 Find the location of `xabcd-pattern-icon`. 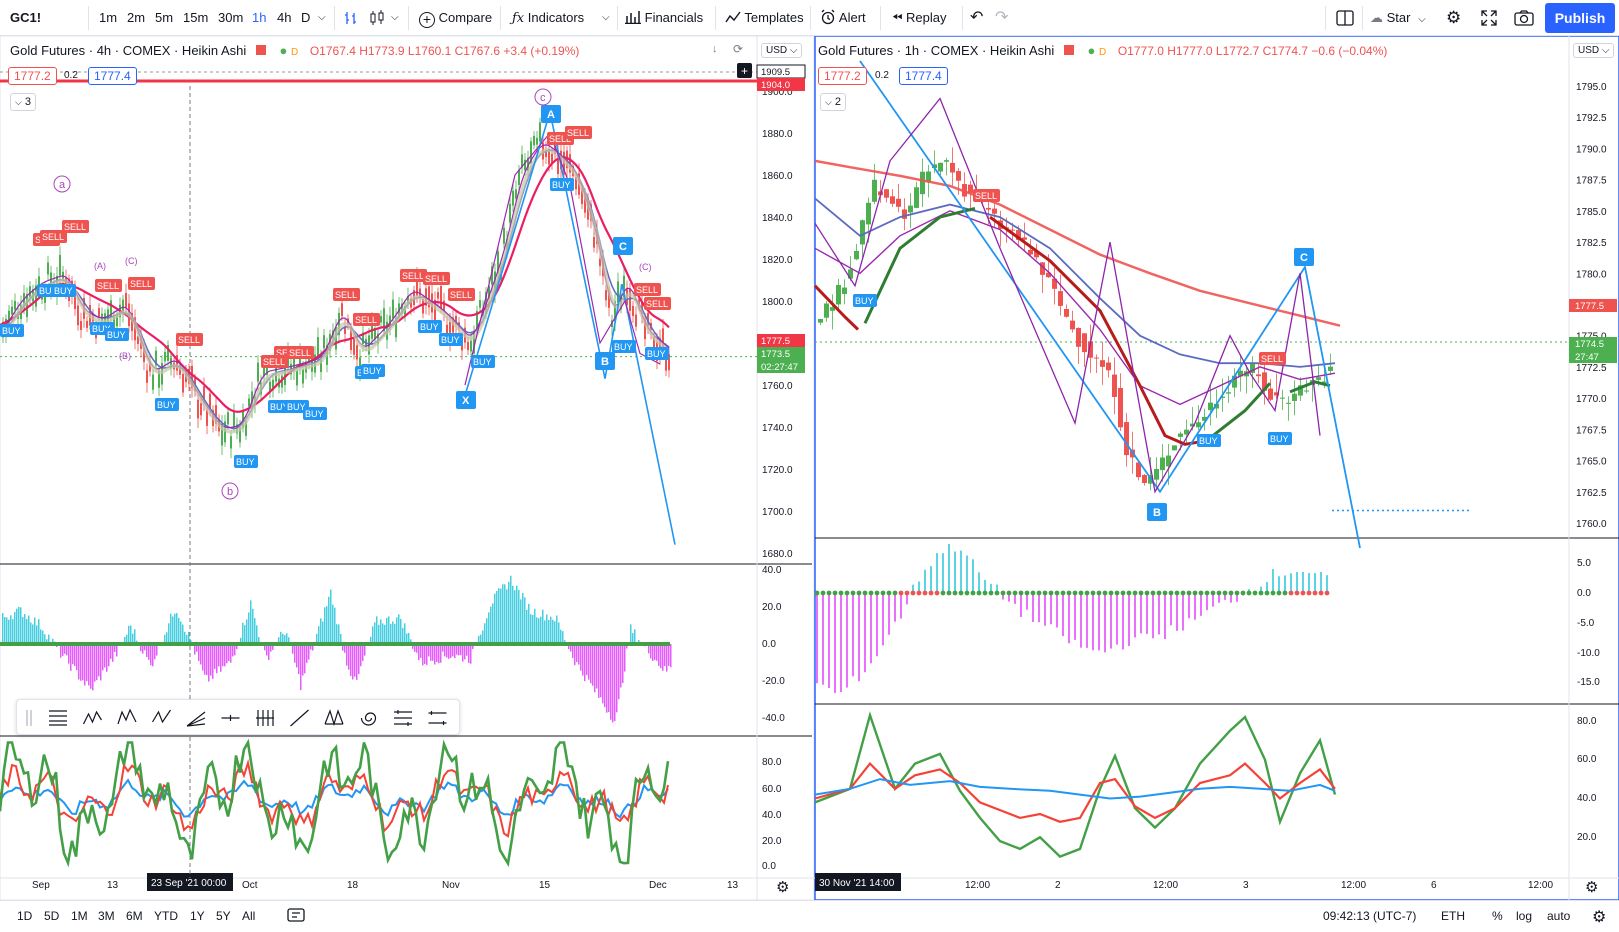

xabcd-pattern-icon is located at coordinates (334, 718).